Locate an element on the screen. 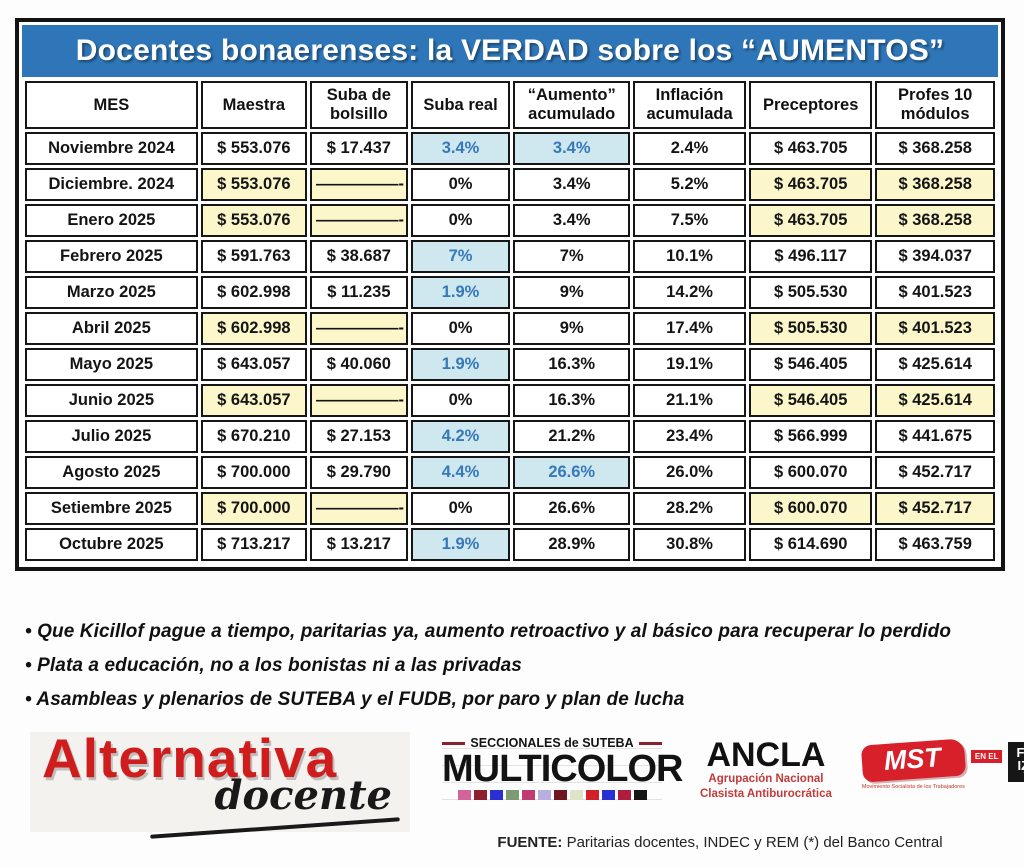 Image resolution: width=1024 pixels, height=867 pixels. cell-inflacion: 21.1% is located at coordinates (689, 400).